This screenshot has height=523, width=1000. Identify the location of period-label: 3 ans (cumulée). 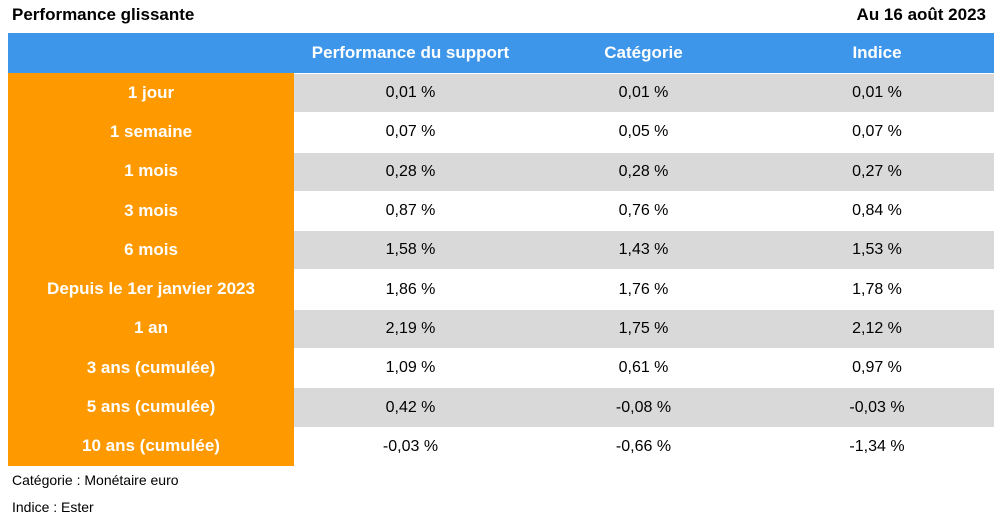
(151, 368).